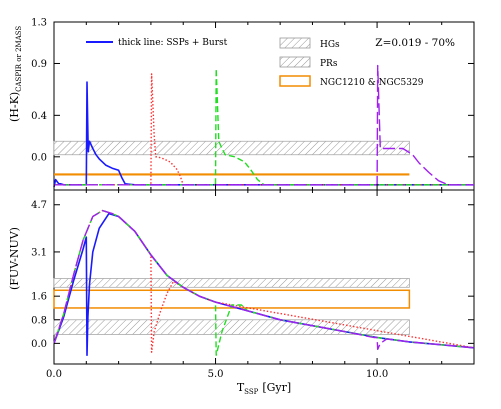  I want to click on bot-ytick-label: 0.0, so click(39, 344).